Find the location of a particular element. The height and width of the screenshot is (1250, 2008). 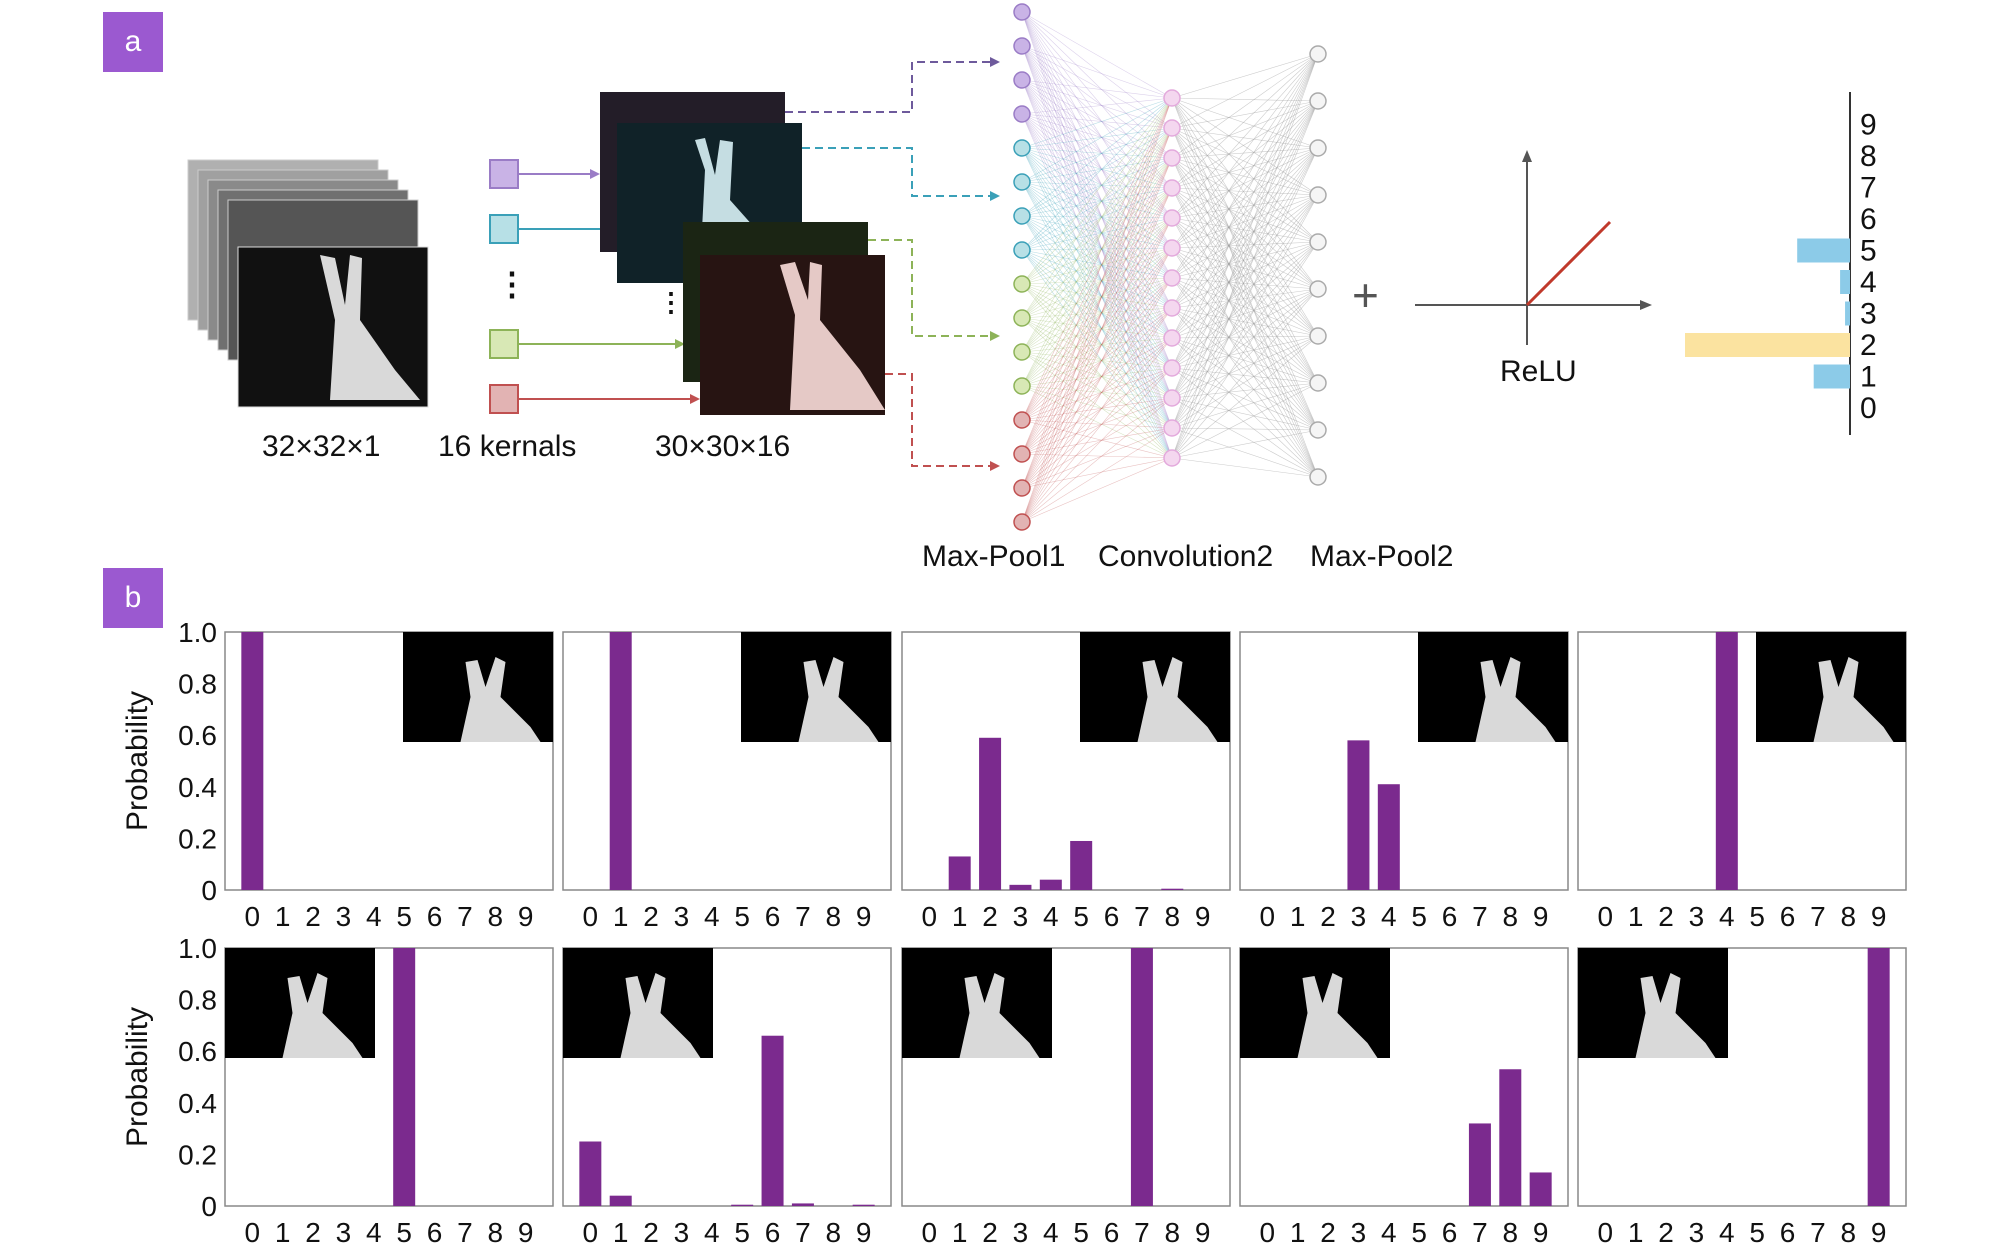

x-tick-label: 2 is located at coordinates (990, 916).